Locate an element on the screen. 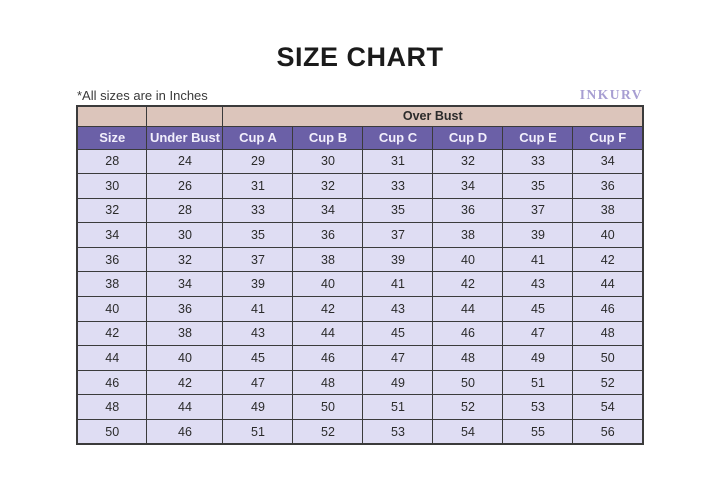 The height and width of the screenshot is (480, 720). group-header-row: Over Bust is located at coordinates (360, 116).